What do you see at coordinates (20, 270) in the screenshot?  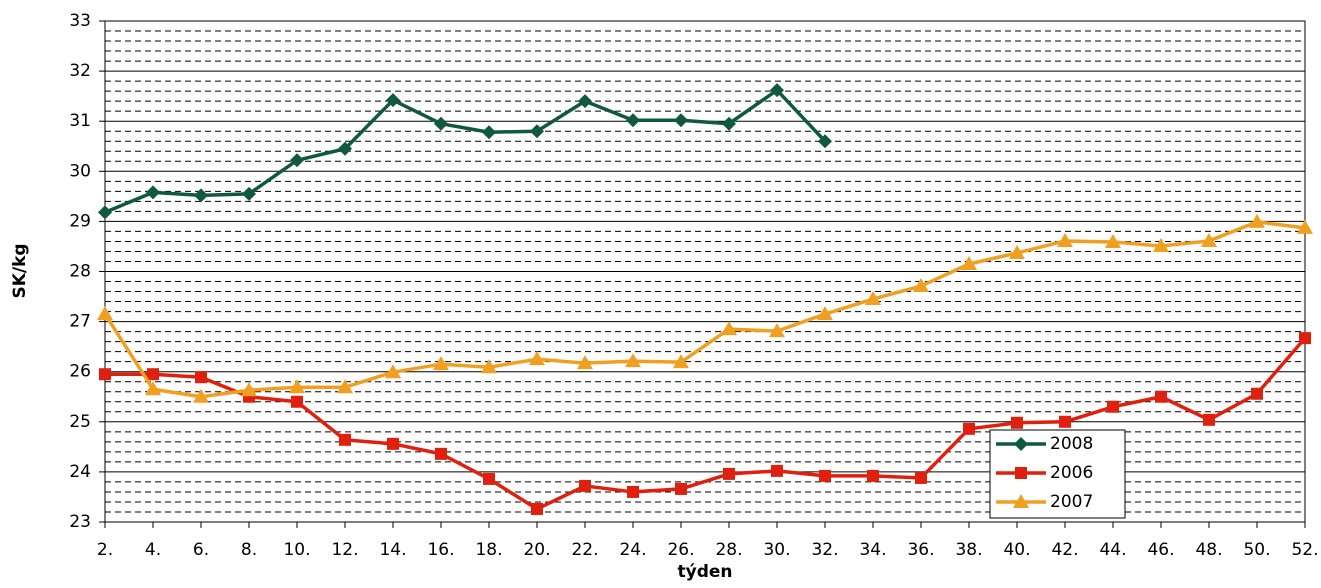 I see `y-axis-label: SK/kg` at bounding box center [20, 270].